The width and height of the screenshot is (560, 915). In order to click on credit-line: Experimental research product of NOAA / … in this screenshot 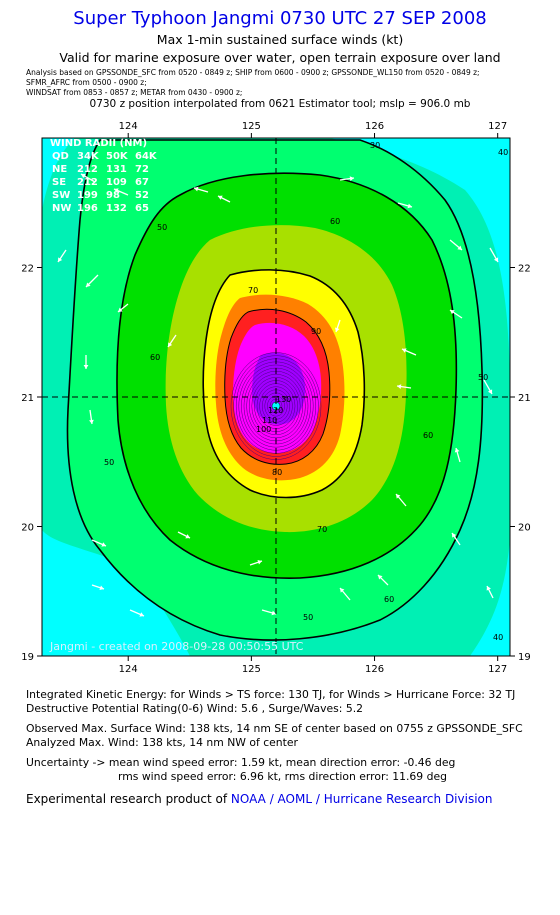, I will do `click(259, 799)`.